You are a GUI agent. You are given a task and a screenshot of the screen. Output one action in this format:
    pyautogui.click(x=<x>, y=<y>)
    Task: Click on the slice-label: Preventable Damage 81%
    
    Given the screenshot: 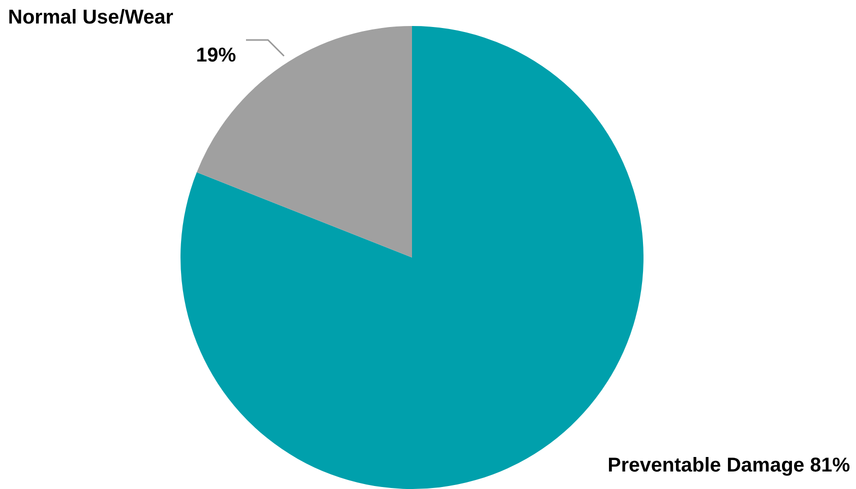 What is the action you would take?
    pyautogui.click(x=729, y=465)
    